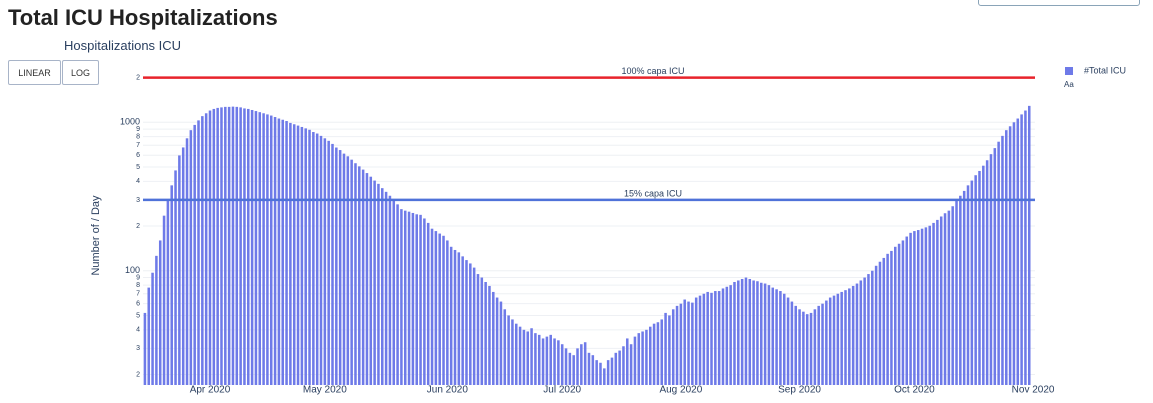 The image size is (1153, 403). What do you see at coordinates (138, 285) in the screenshot?
I see `y-tick-label: 8` at bounding box center [138, 285].